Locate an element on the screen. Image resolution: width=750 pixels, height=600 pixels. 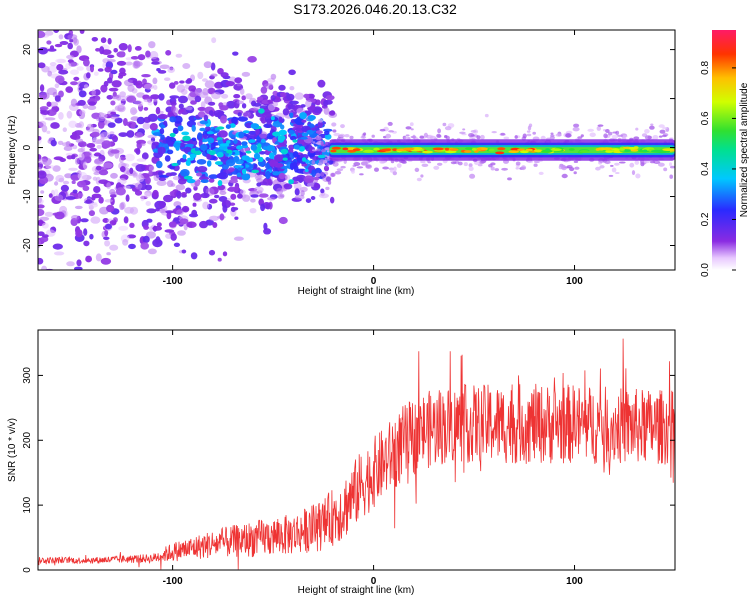
snr-ytick-label: 0 is located at coordinates (27, 570).